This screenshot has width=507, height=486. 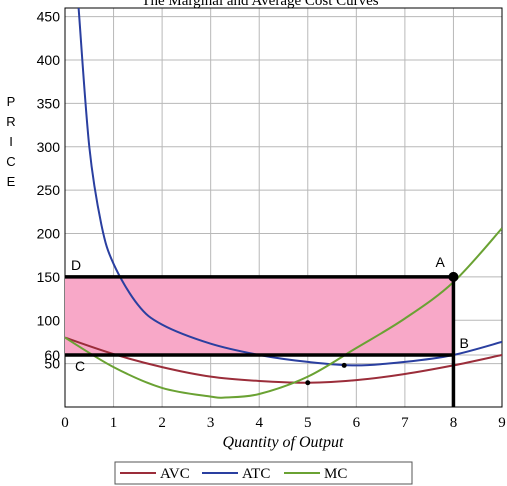 I want to click on y-axis-letter-1: P, so click(x=11, y=101).